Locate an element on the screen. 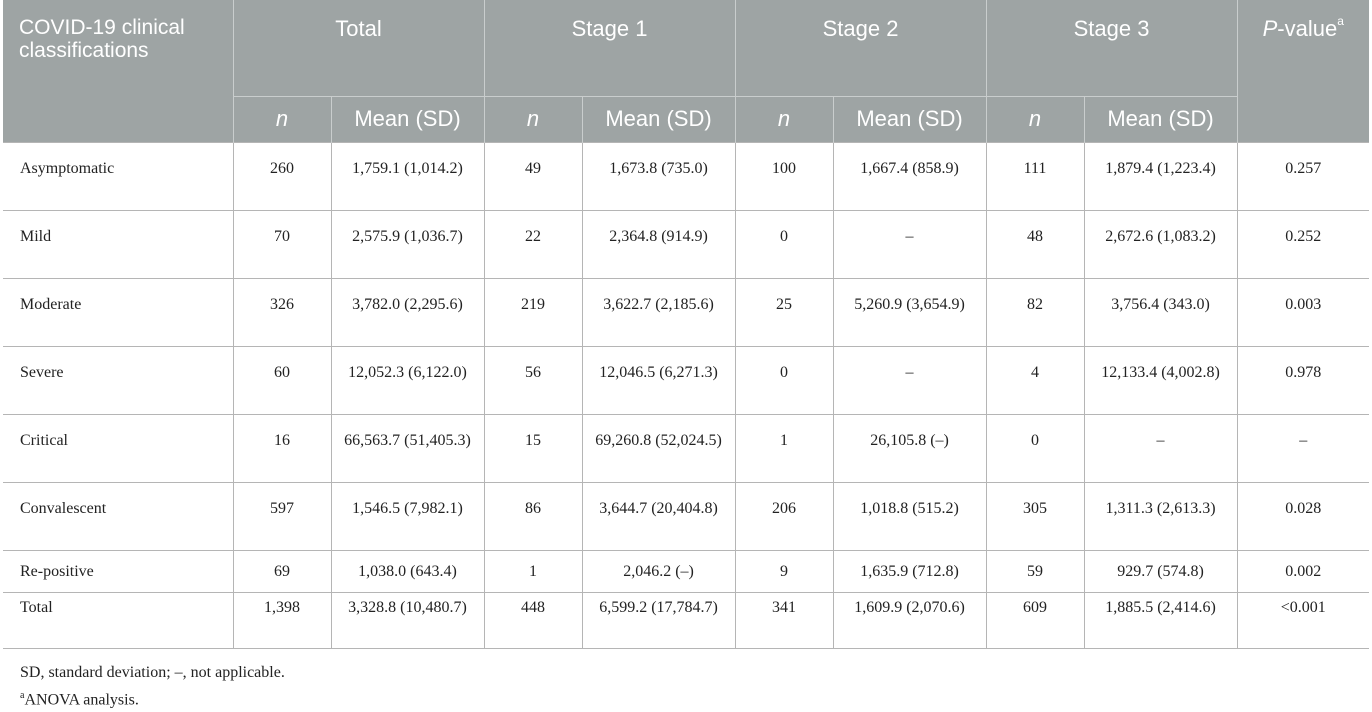 The width and height of the screenshot is (1372, 712). cell-stage1-n: 219 is located at coordinates (533, 311).